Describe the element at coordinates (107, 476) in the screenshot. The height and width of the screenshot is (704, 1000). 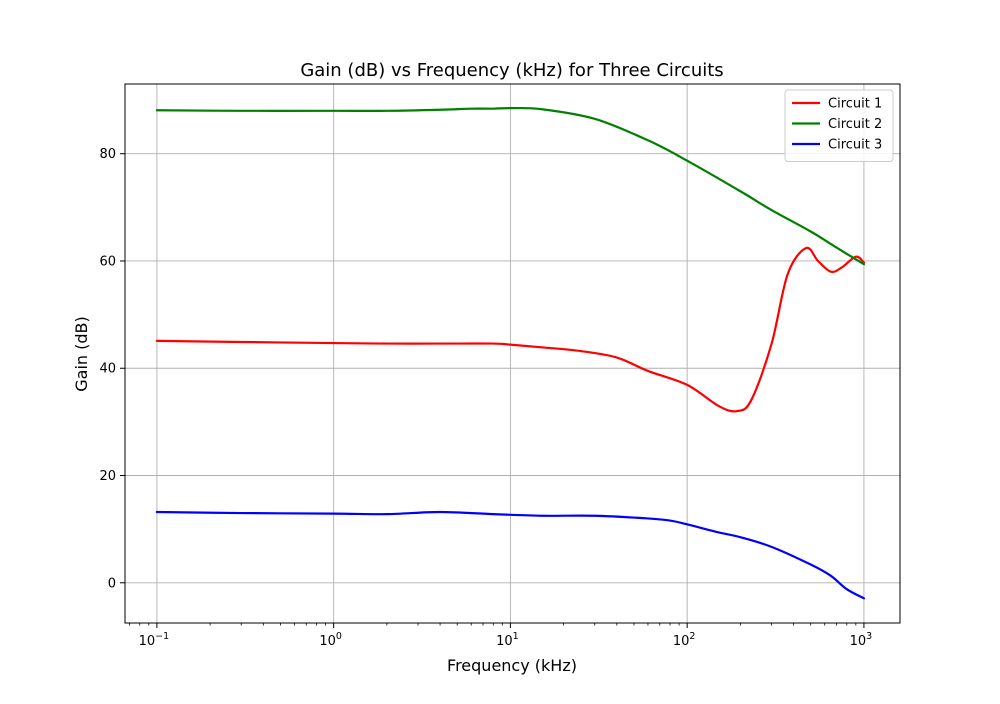
I see `y-tick-label: 20` at that location.